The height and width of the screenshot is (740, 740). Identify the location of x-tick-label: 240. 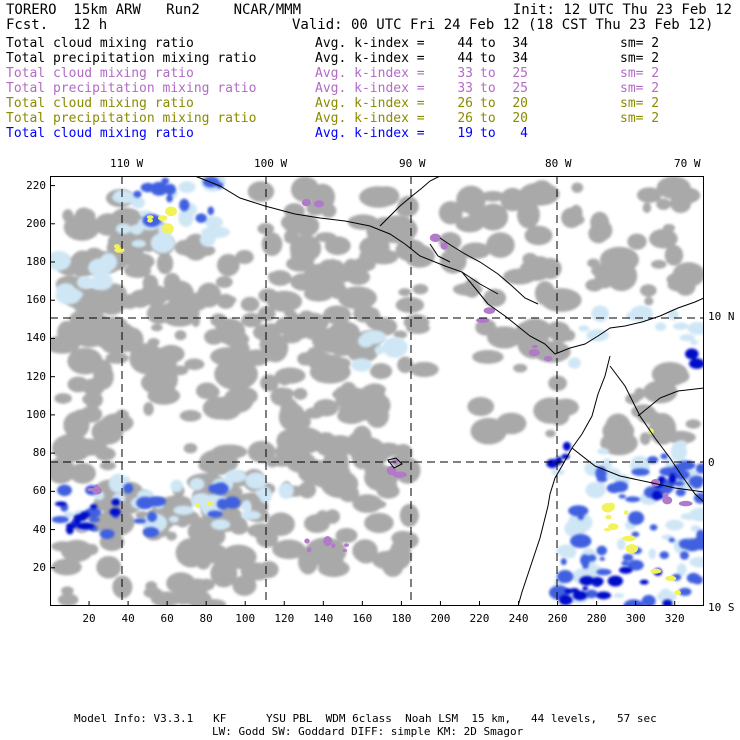
(518, 618).